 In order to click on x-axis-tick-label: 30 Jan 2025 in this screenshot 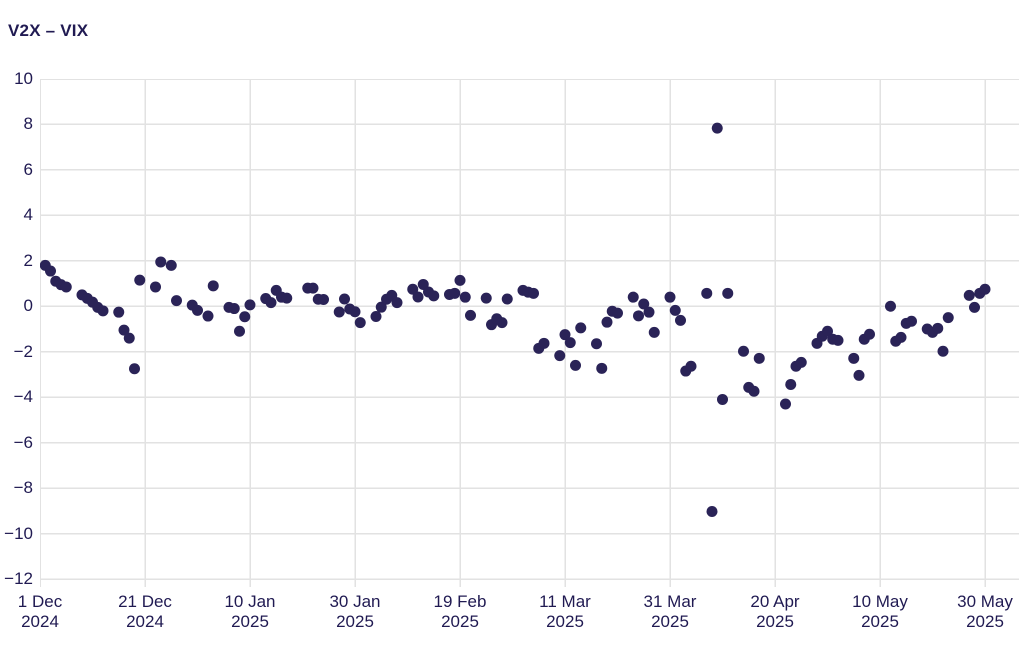, I will do `click(355, 612)`.